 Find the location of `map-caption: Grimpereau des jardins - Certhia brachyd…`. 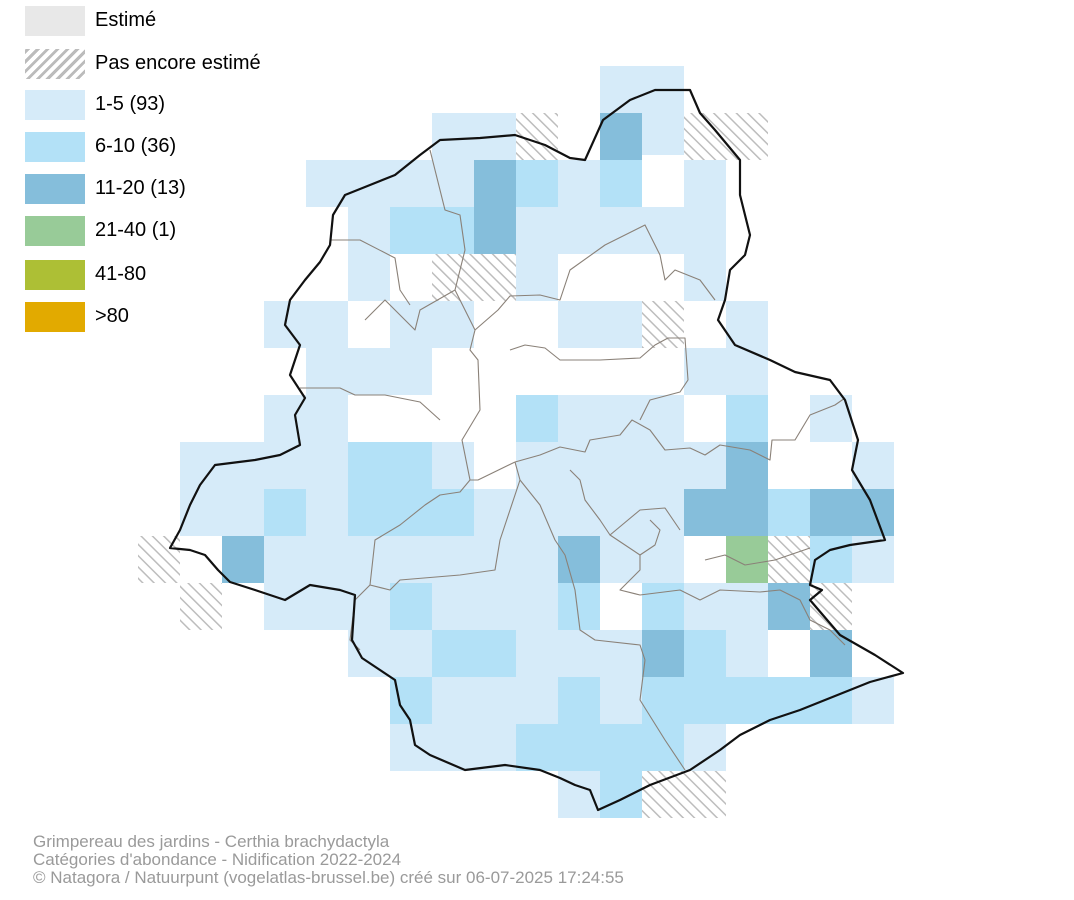

map-caption: Grimpereau des jardins - Certhia brachyd… is located at coordinates (328, 860).